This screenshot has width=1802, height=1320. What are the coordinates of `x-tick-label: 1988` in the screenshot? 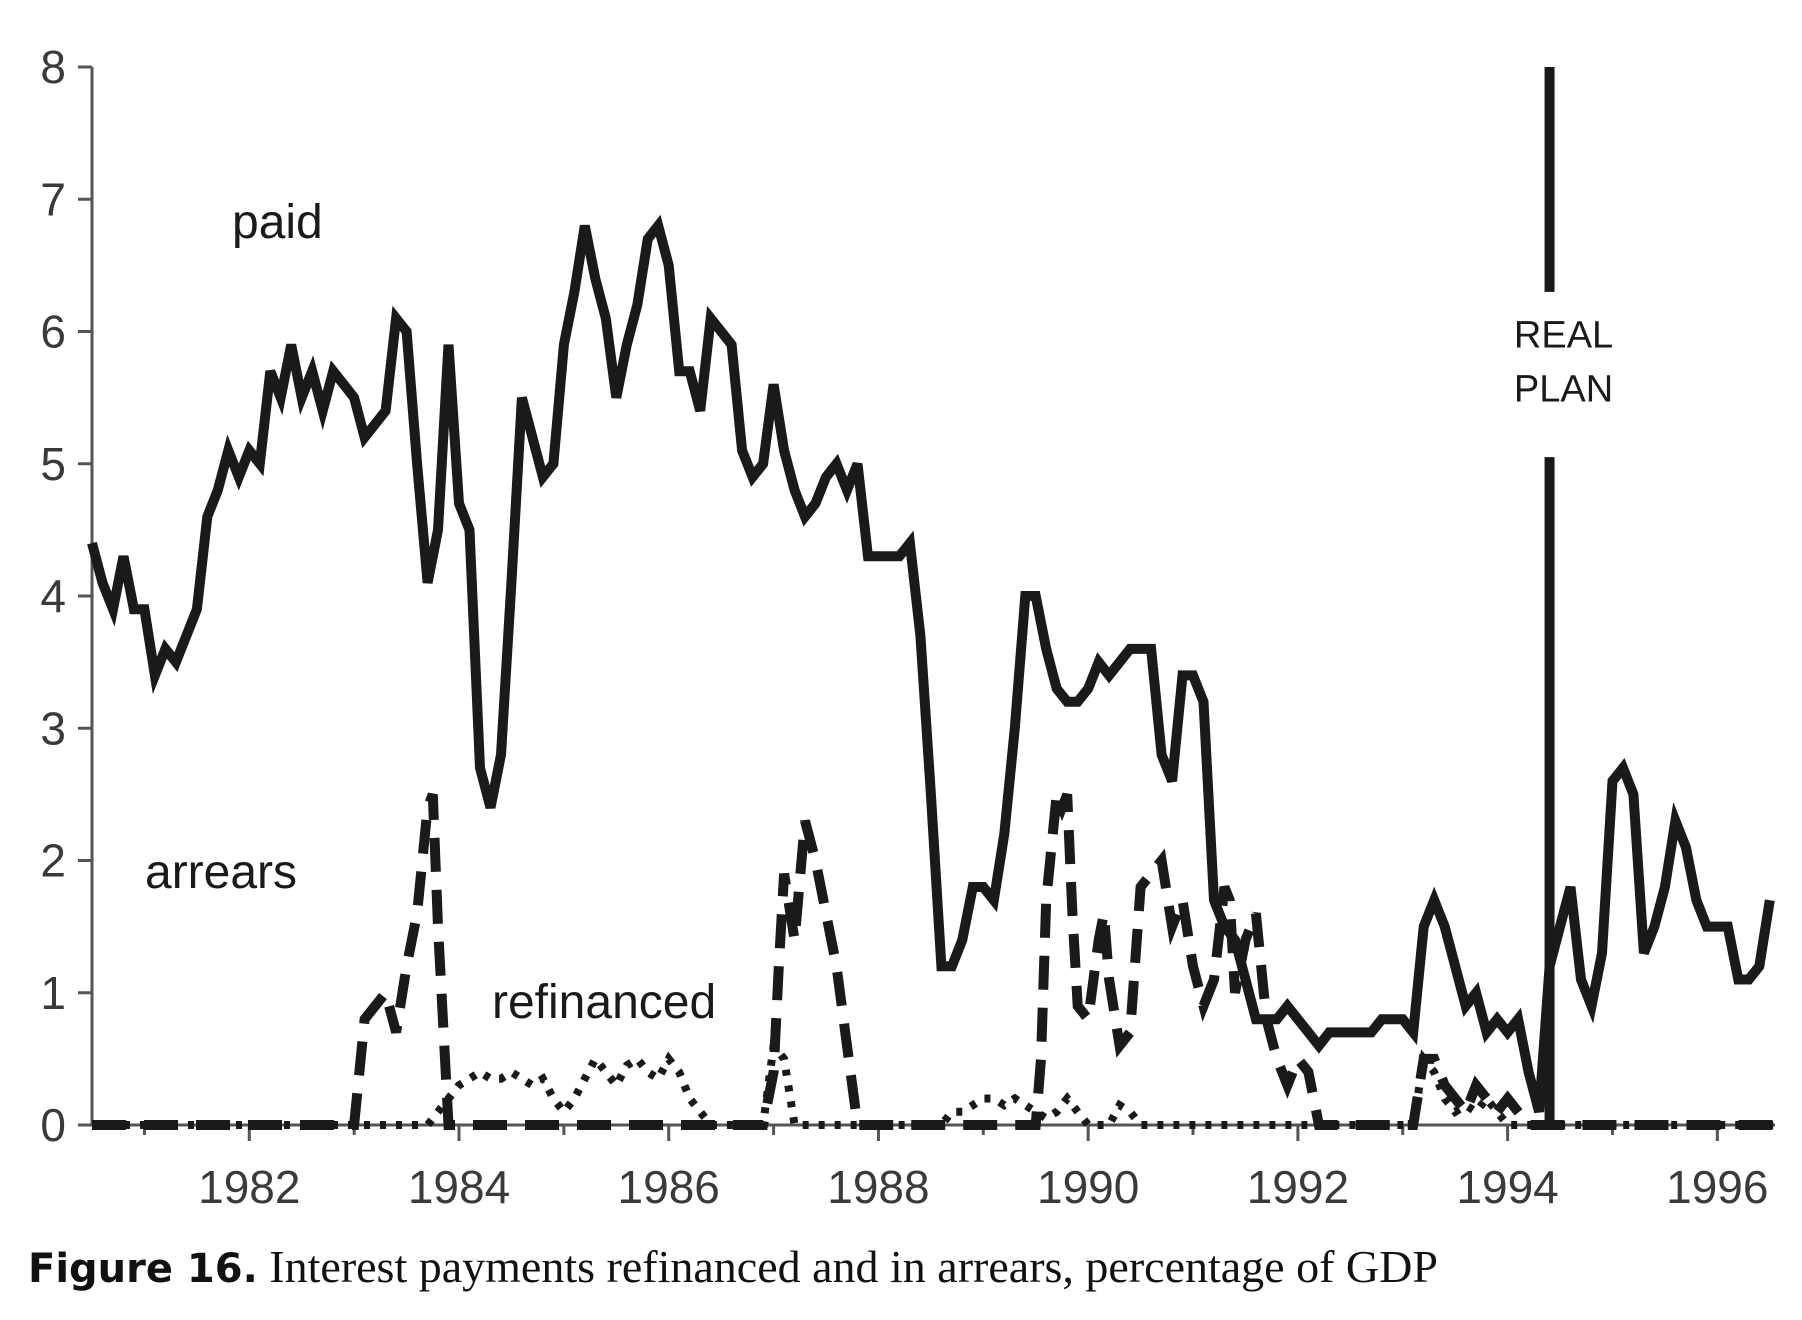 It's located at (878, 1187).